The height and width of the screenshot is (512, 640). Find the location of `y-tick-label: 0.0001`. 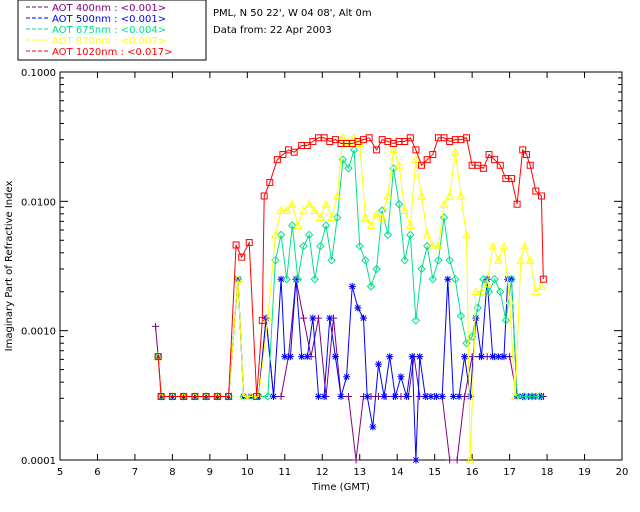

y-tick-label: 0.0001 is located at coordinates (38, 461).